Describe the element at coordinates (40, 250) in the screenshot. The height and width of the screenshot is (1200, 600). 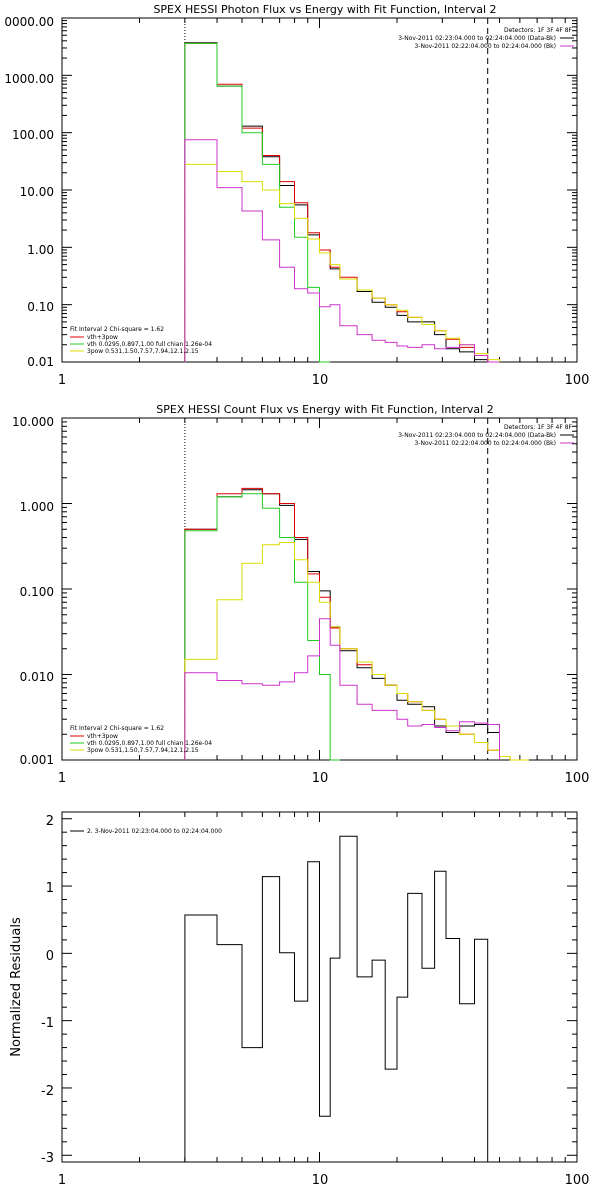
I see `panel1-ytick-label: 1.00` at that location.